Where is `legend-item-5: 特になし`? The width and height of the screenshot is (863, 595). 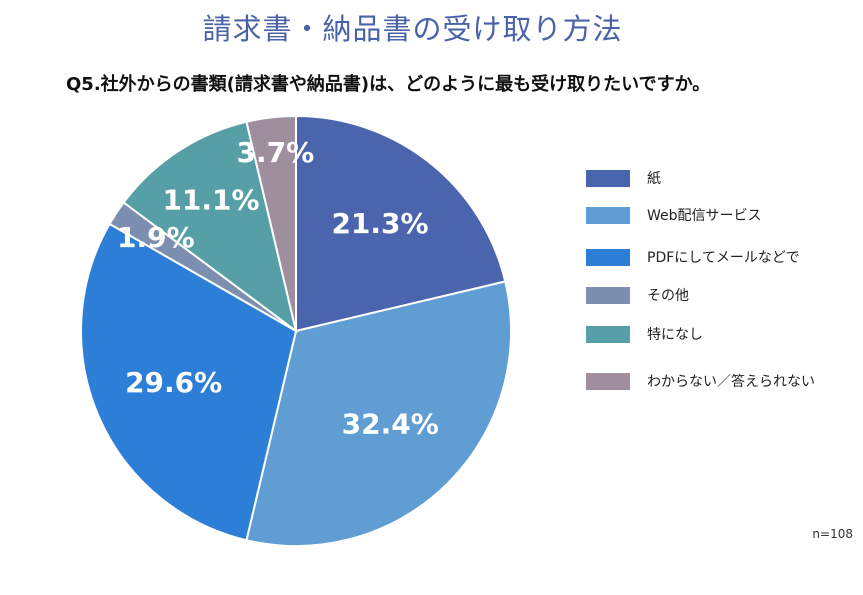 legend-item-5: 特になし is located at coordinates (644, 334).